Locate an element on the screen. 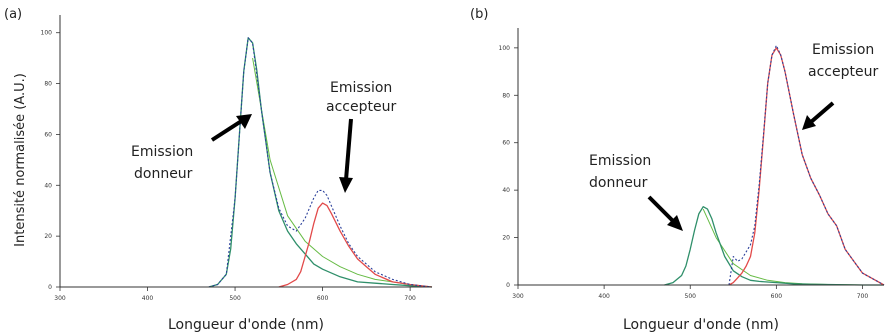  panel-b-accepteur-label-1: Emission is located at coordinates (843, 50).